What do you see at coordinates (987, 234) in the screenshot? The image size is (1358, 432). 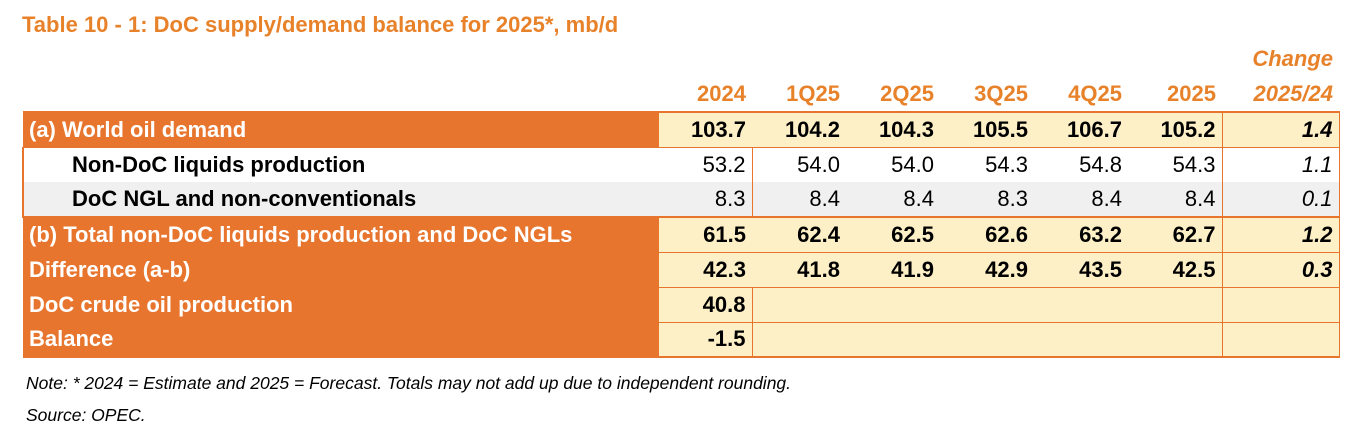 I see `cell-value: 62.6` at bounding box center [987, 234].